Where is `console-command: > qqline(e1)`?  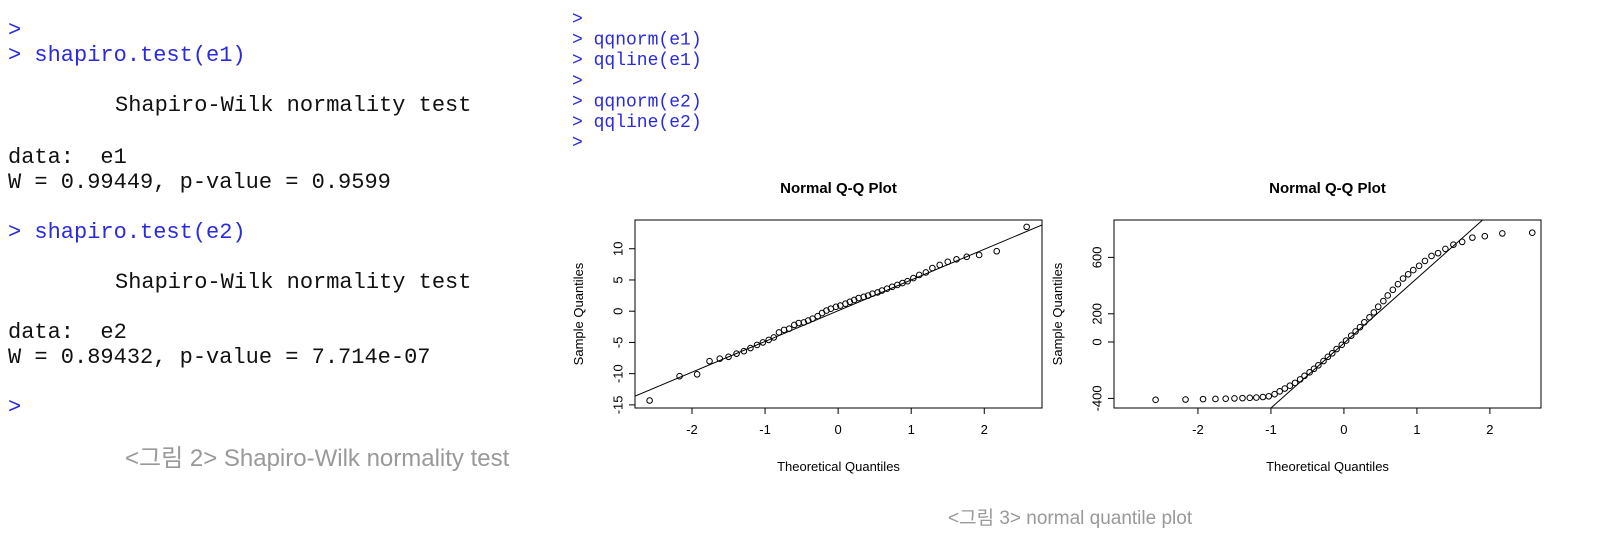
console-command: > qqline(e1) is located at coordinates (637, 61).